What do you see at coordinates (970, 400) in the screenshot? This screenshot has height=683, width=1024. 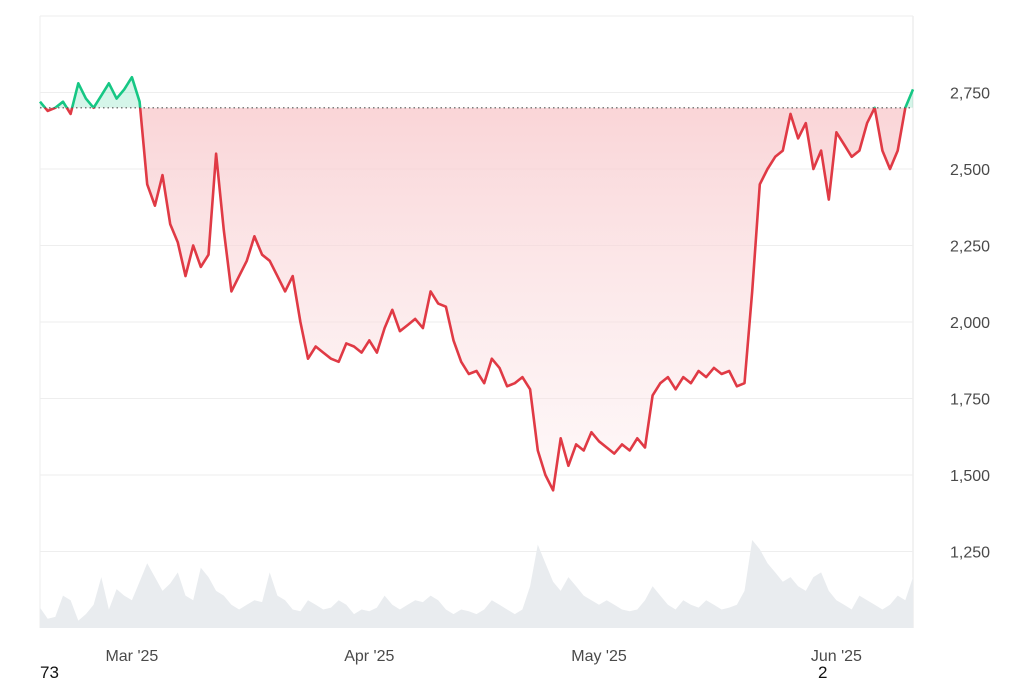 I see `y-tick-label: 1,750` at bounding box center [970, 400].